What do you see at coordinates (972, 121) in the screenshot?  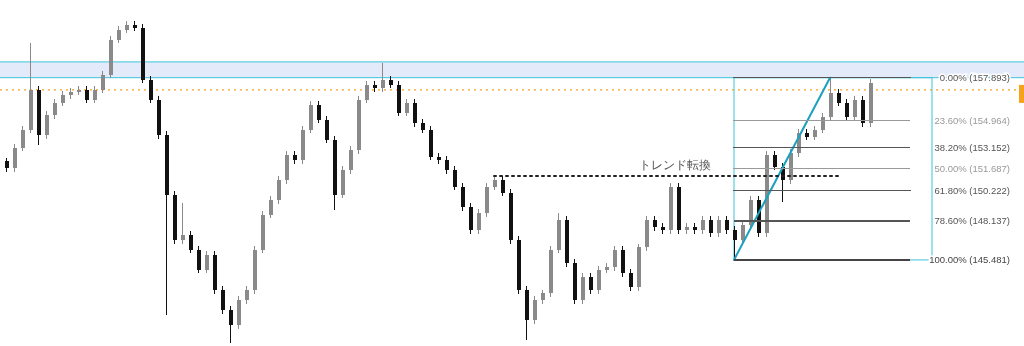 I see `text: 23.60% (154.964)` at bounding box center [972, 121].